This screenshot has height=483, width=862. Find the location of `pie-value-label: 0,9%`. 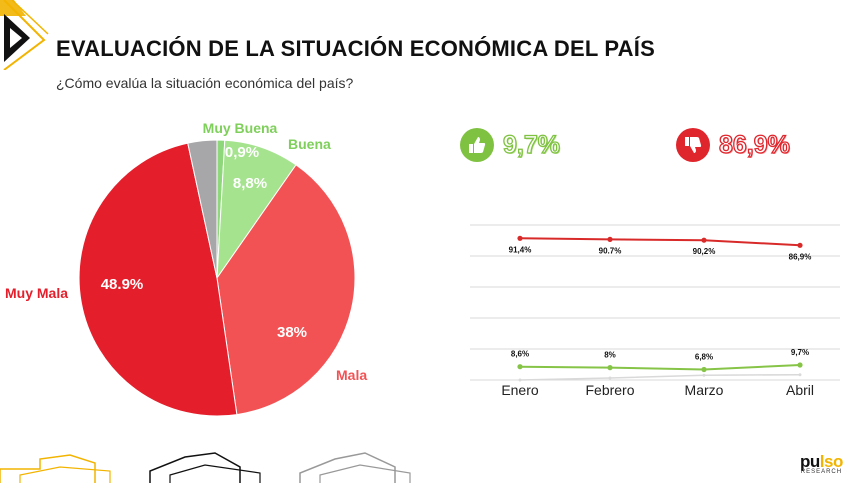

pie-value-label: 0,9% is located at coordinates (242, 152).